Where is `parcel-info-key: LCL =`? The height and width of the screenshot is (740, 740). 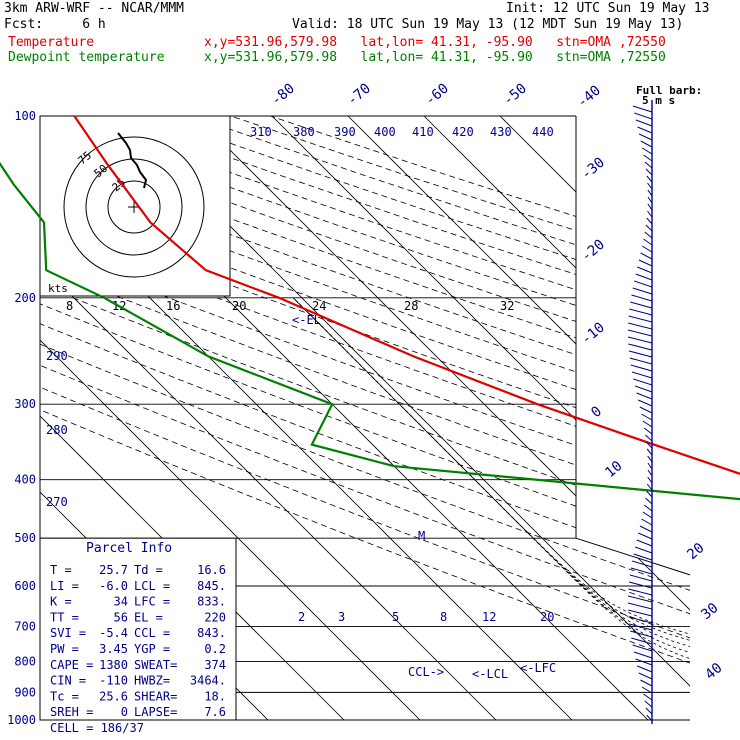
parcel-info-key: LCL = is located at coordinates (152, 586).